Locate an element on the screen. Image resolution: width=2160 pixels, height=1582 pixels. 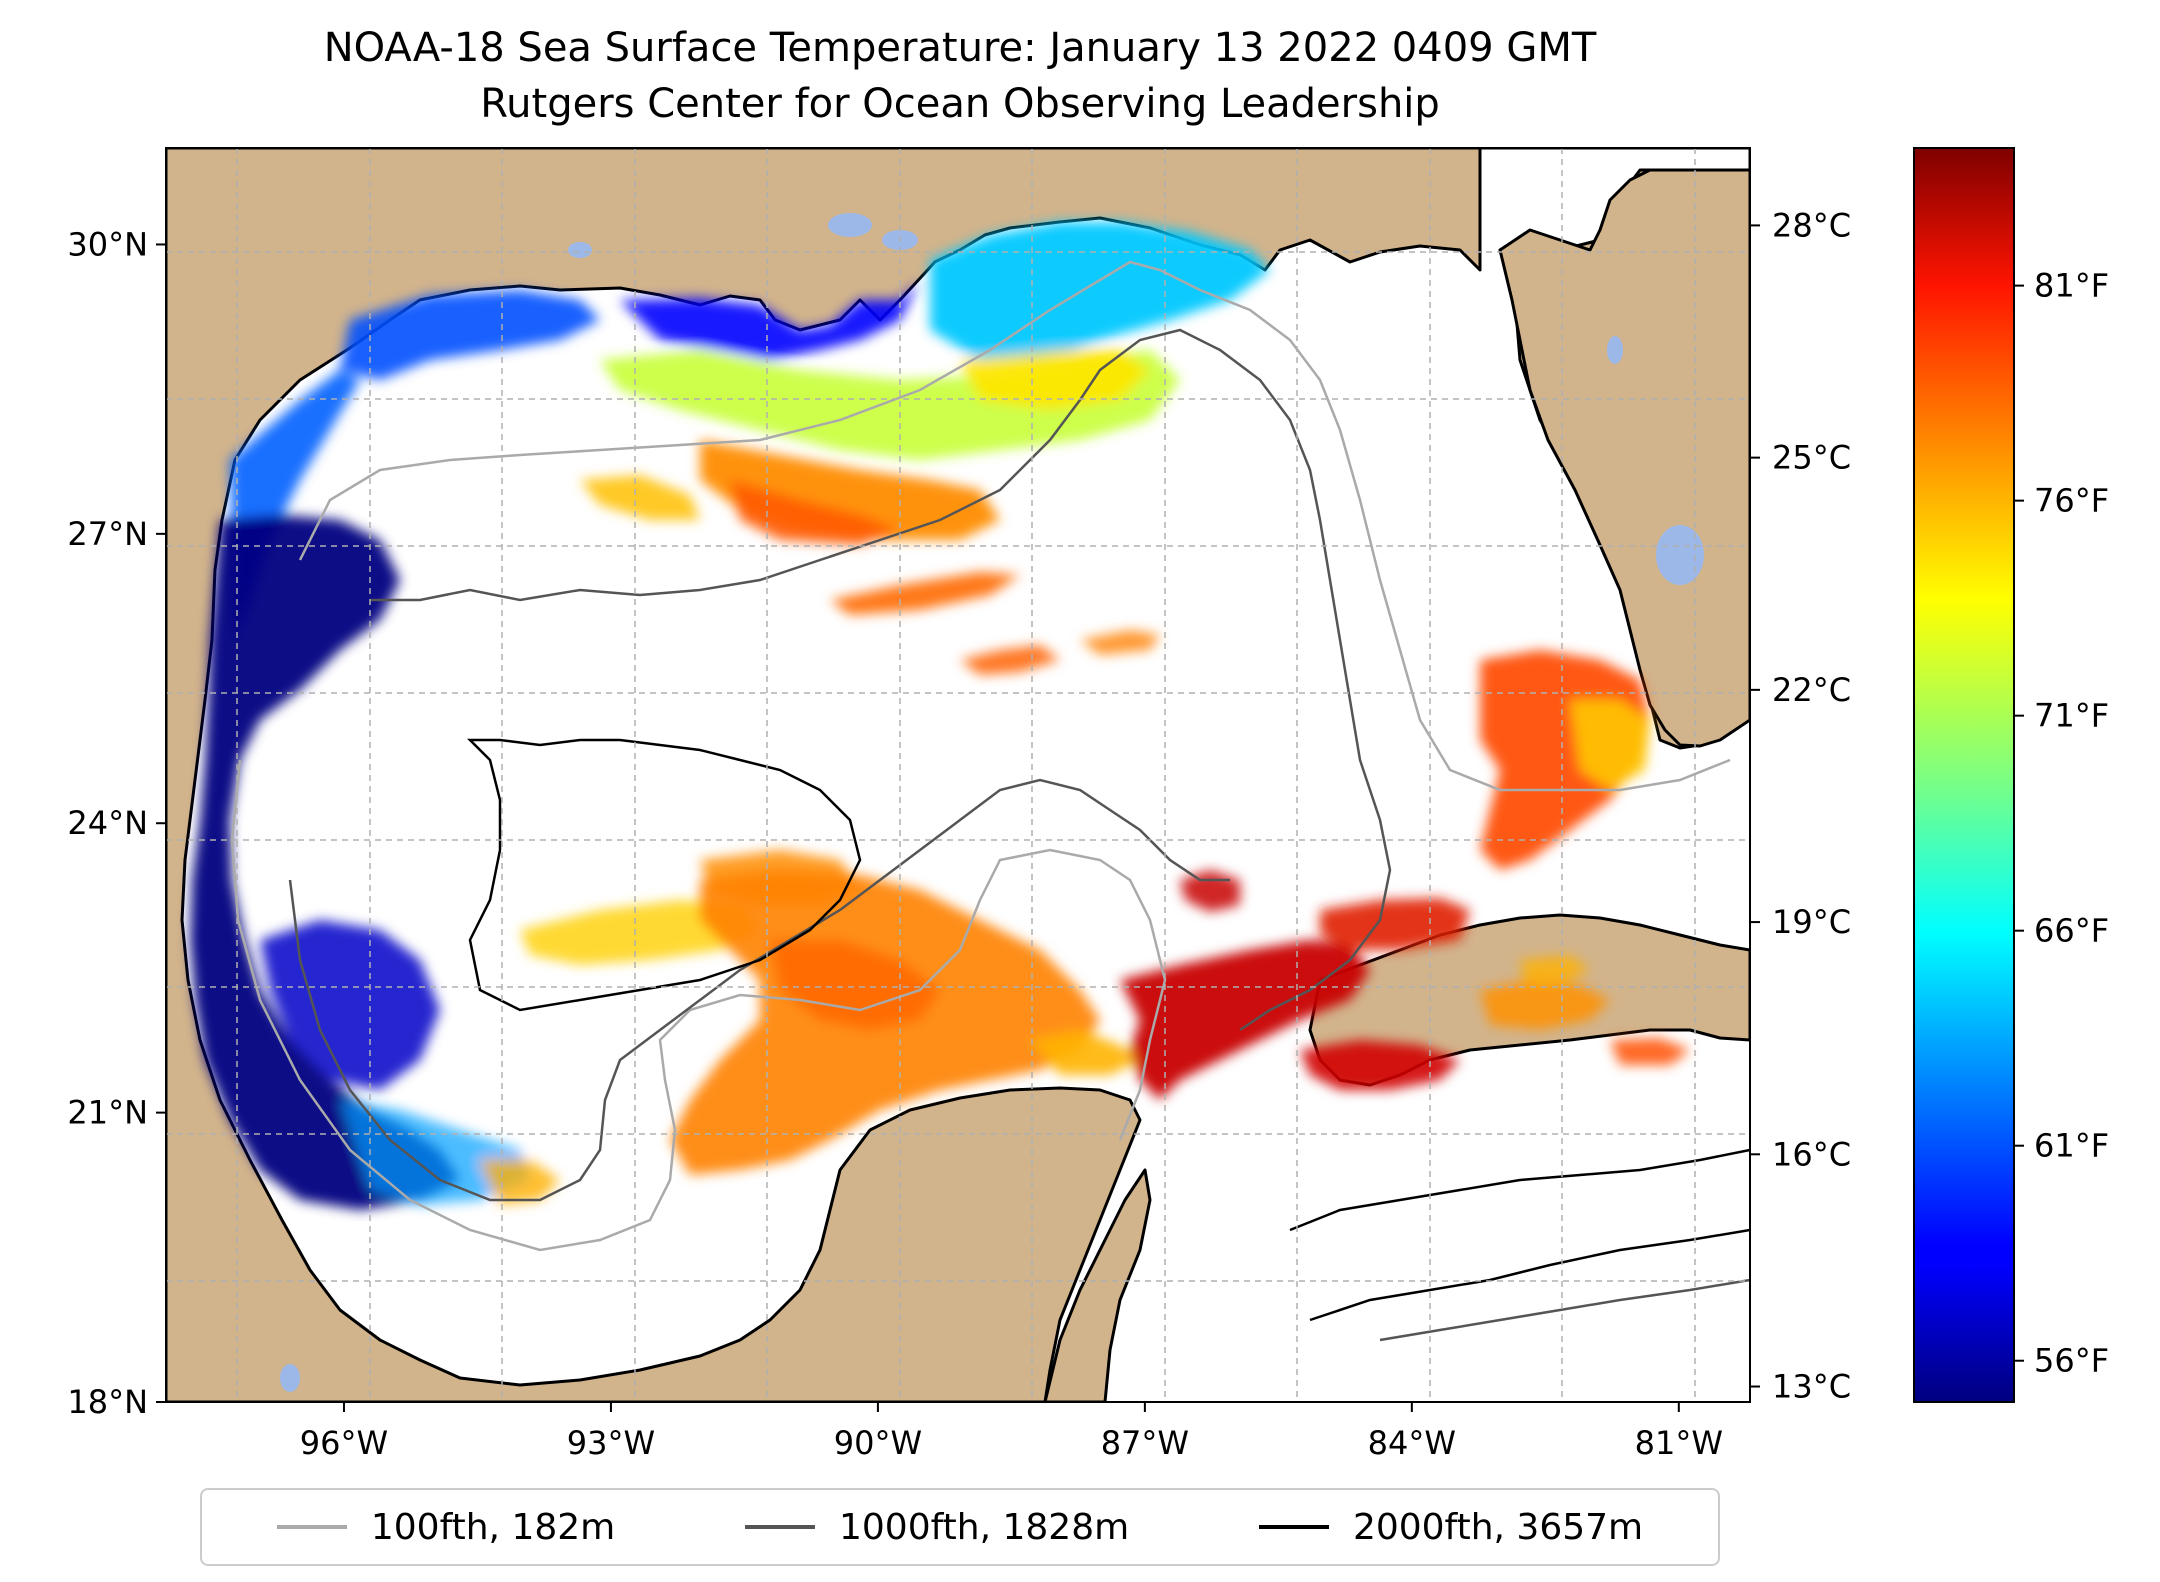
celsius-tick-label: 28°C is located at coordinates (1811, 225).